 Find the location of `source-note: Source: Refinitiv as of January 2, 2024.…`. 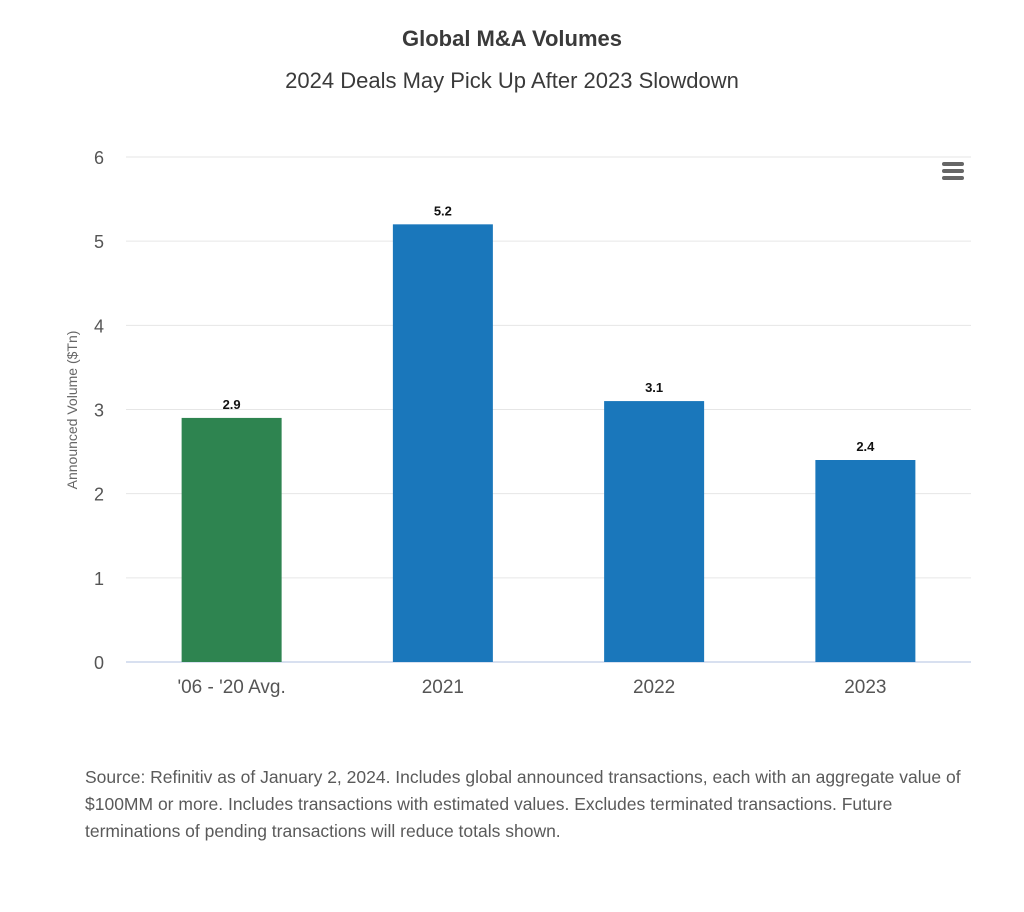

source-note: Source: Refinitiv as of January 2, 2024.… is located at coordinates (523, 804).